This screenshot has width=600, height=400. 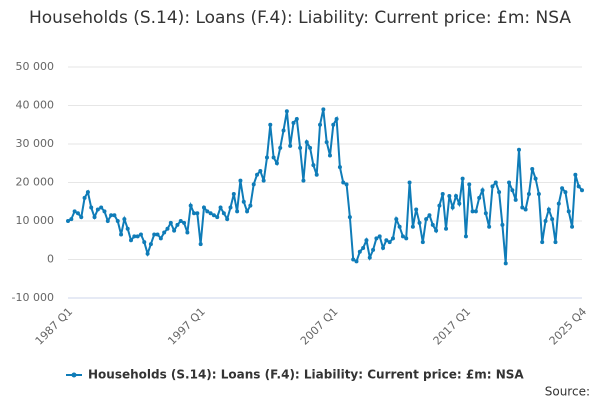 What do you see at coordinates (568, 326) in the screenshot?
I see `x-tick-label: 2025 Q4` at bounding box center [568, 326].